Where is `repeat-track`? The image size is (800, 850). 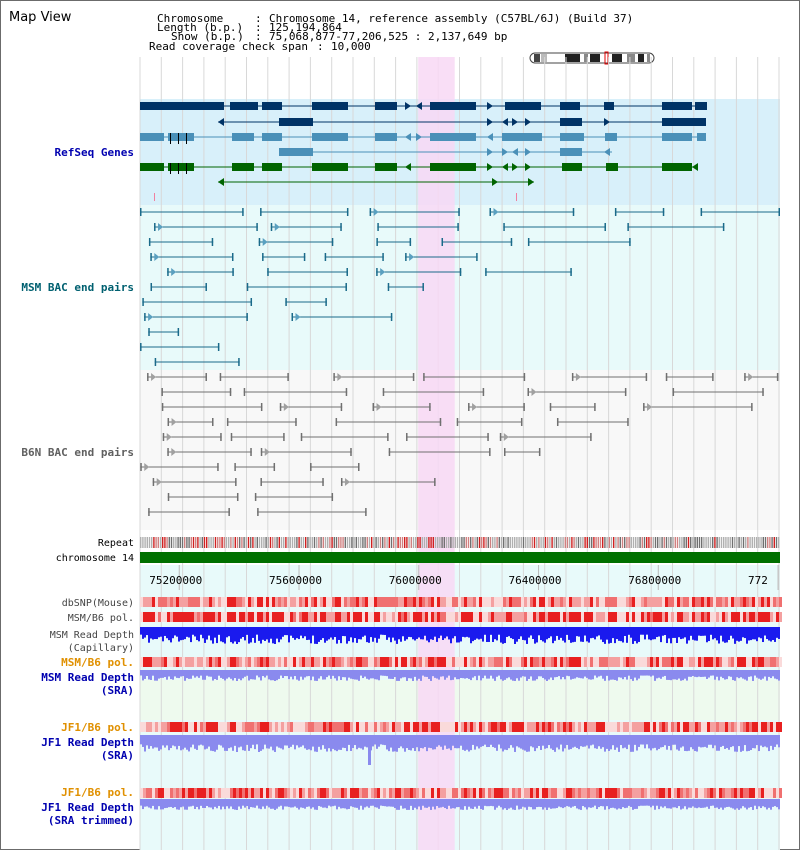
repeat-track is located at coordinates (460, 542).